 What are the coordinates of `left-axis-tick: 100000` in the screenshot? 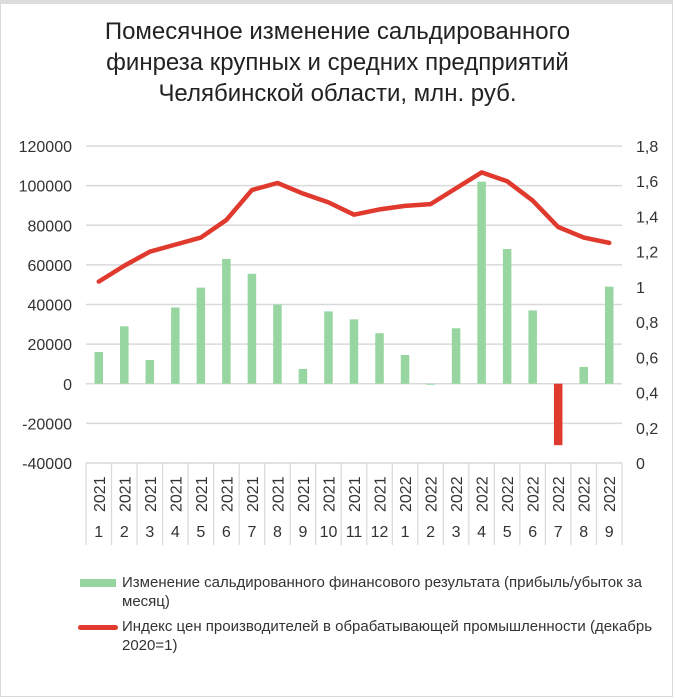 It's located at (45, 187).